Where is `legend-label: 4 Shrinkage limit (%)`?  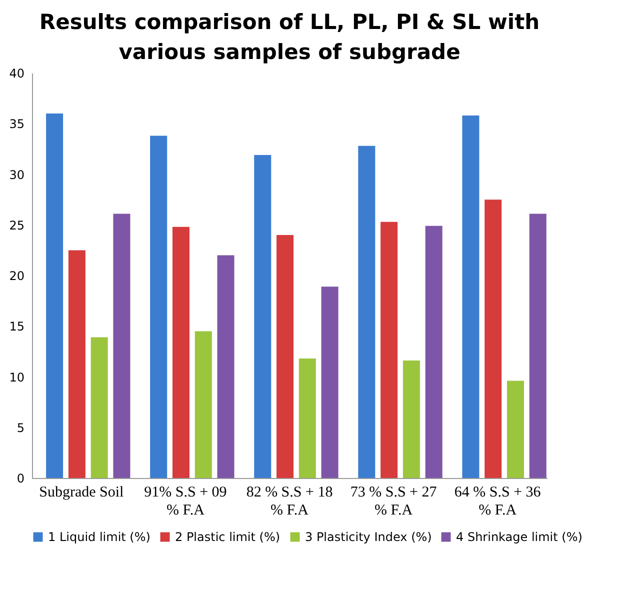
legend-label: 4 Shrinkage limit (%) is located at coordinates (519, 537).